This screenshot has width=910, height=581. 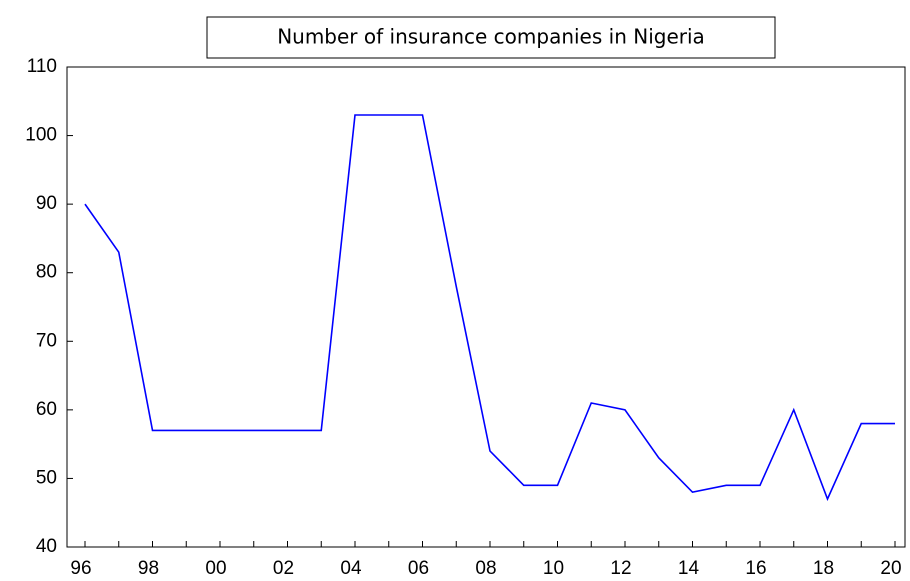 I want to click on x-tick-label: 98, so click(x=148, y=568).